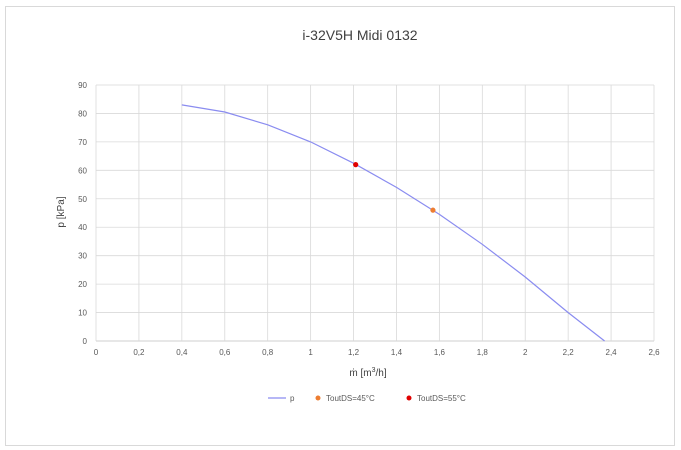 This screenshot has width=681, height=450. I want to click on chart-title: i-32V5H Midi 0132, so click(359, 35).